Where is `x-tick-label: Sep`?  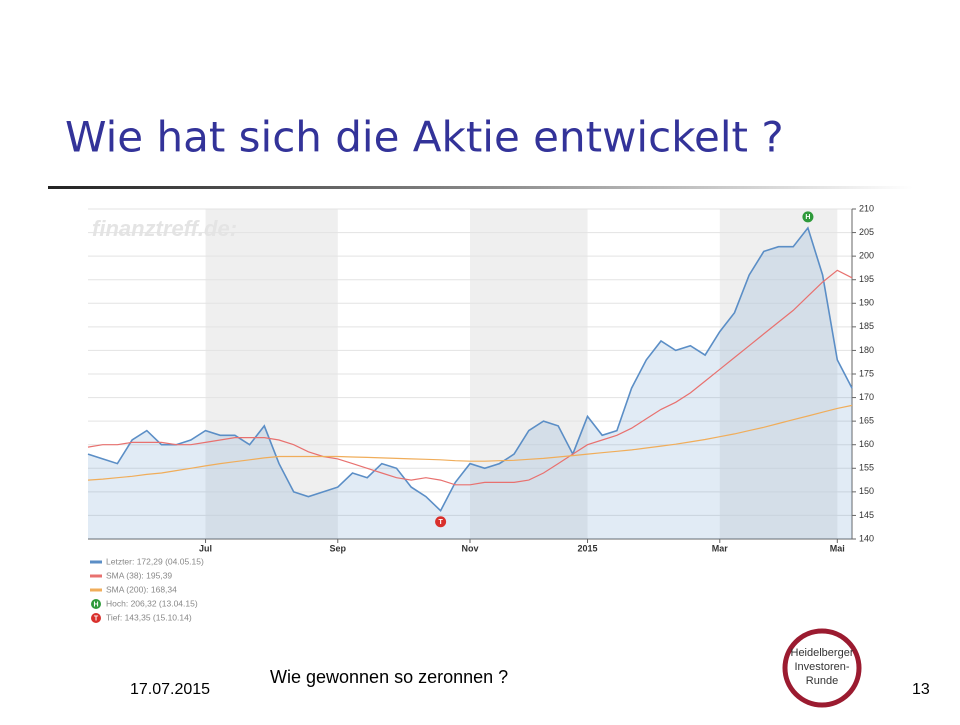
x-tick-label: Sep is located at coordinates (338, 548).